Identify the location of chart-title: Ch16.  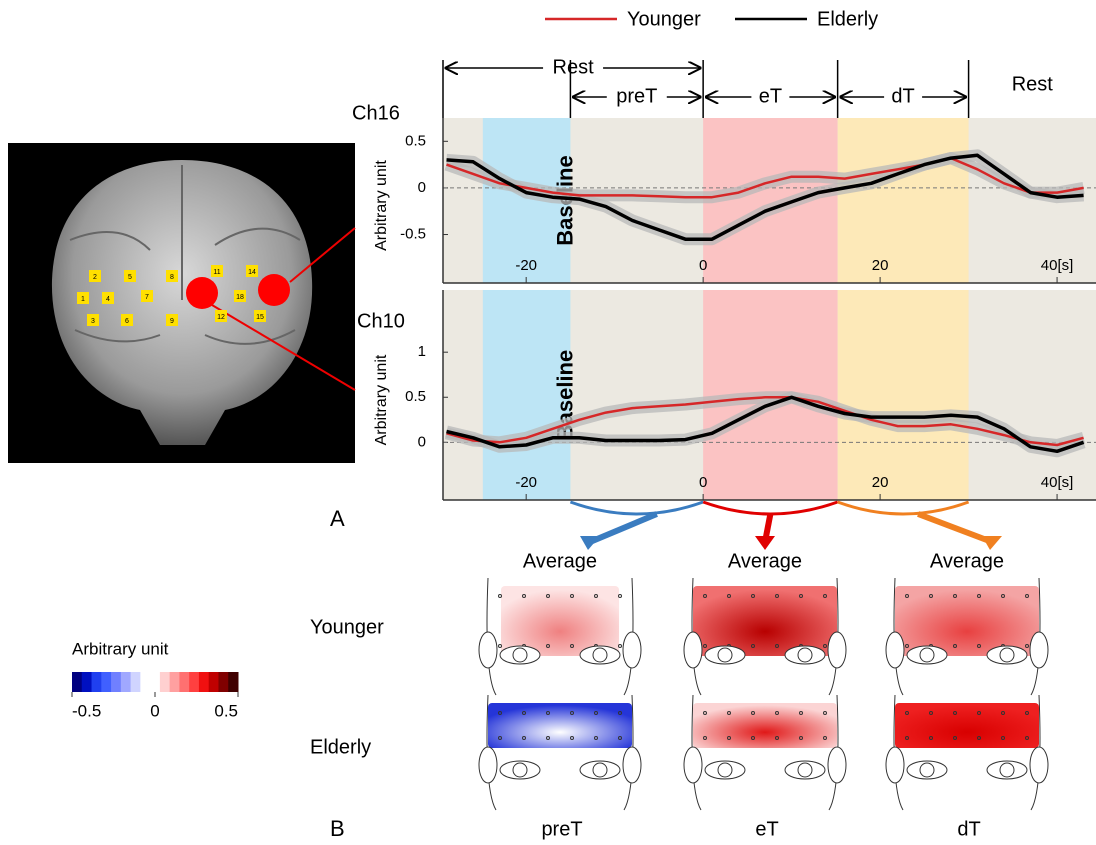
(376, 113).